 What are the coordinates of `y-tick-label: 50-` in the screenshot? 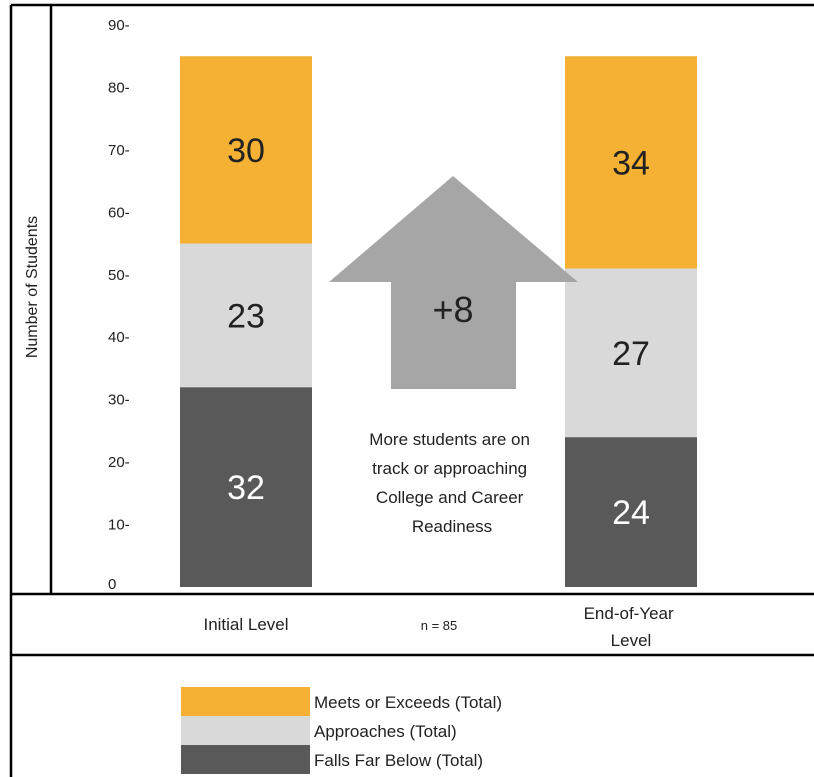 It's located at (119, 275).